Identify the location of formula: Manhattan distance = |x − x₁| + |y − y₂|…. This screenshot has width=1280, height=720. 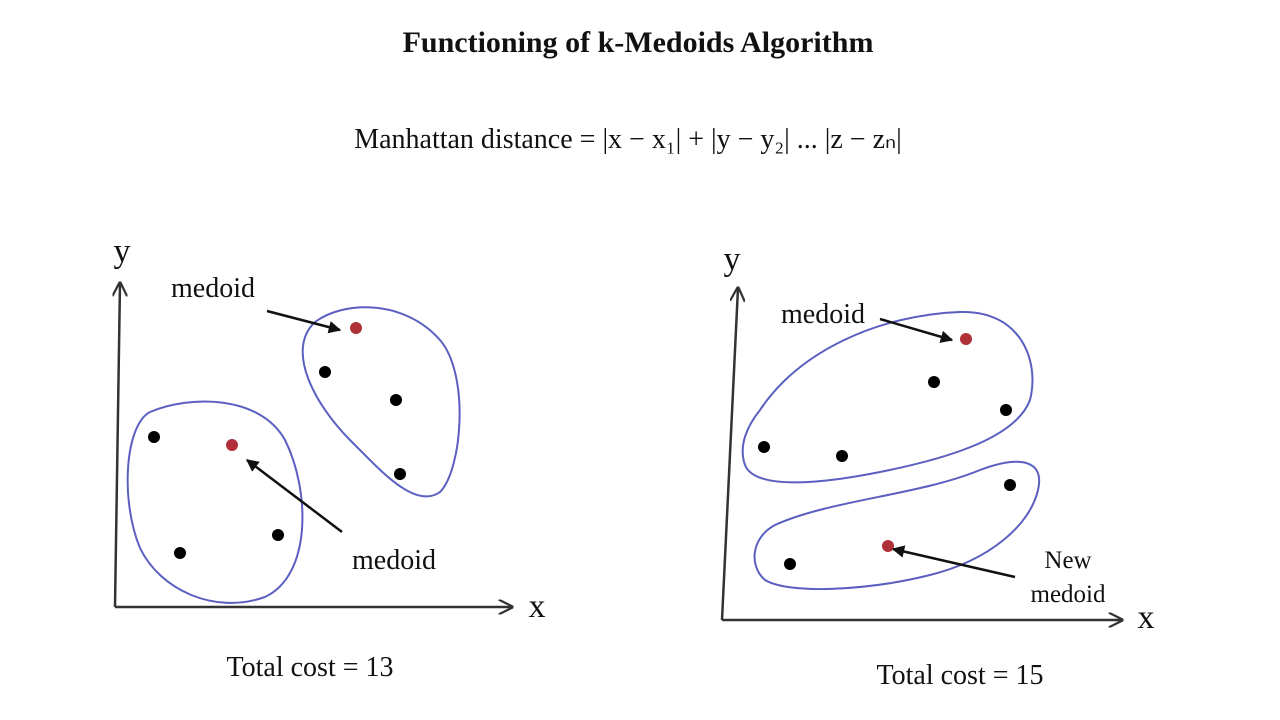
(628, 139).